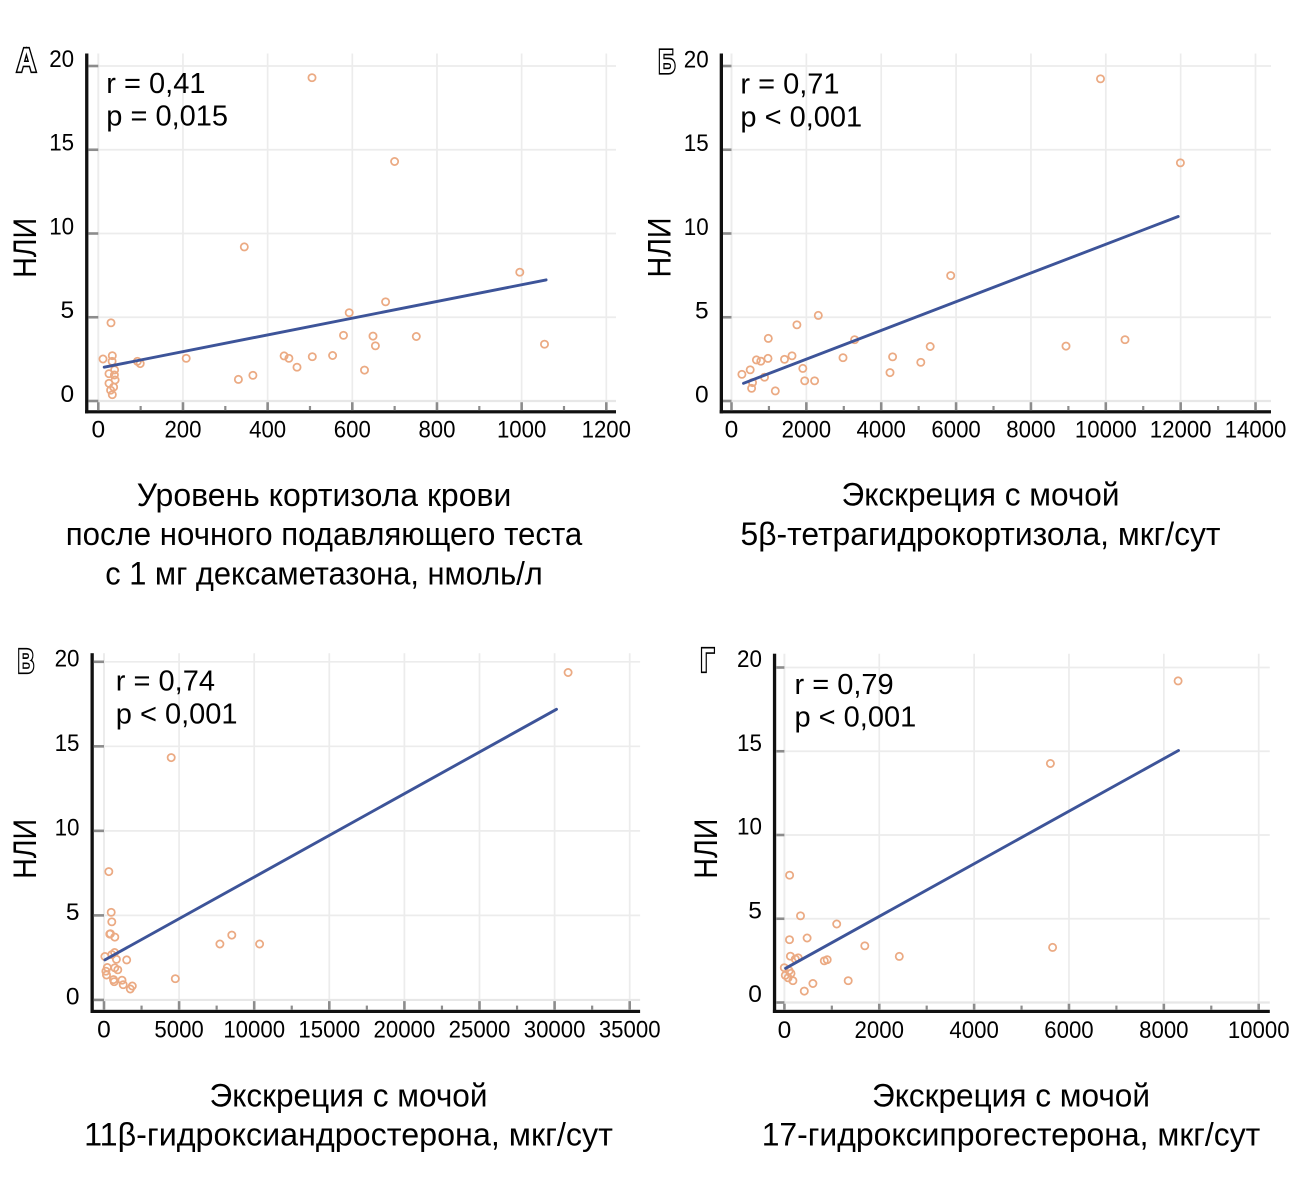 This screenshot has width=1311, height=1189. Describe the element at coordinates (267, 430) in the screenshot. I see `svg-text: 400` at that location.